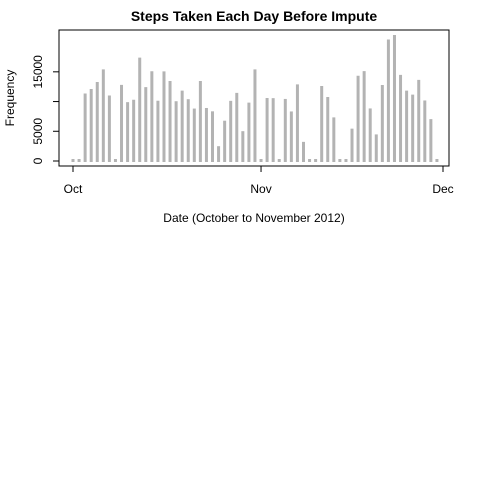 Image resolution: width=480 pixels, height=480 pixels. I want to click on x-tick-label-nov: Nov, so click(260, 189).